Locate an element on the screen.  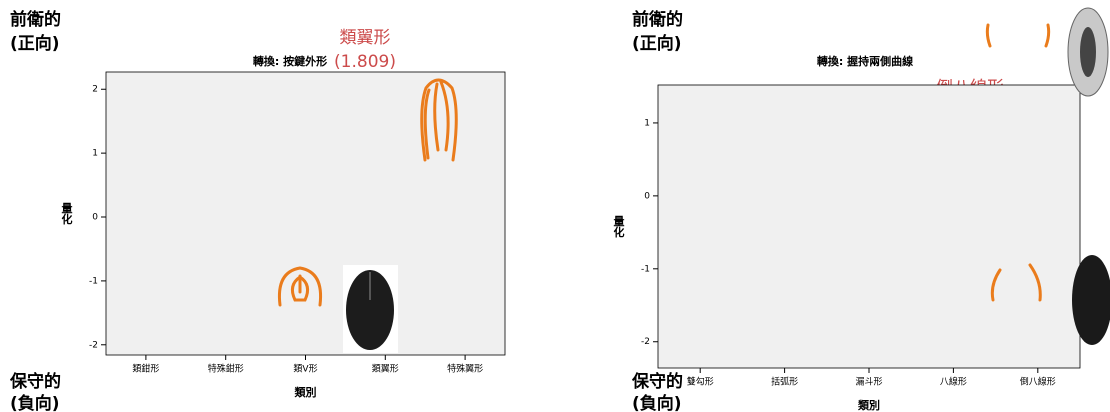
x-tick-label: 倒八線形 is located at coordinates (1038, 382).